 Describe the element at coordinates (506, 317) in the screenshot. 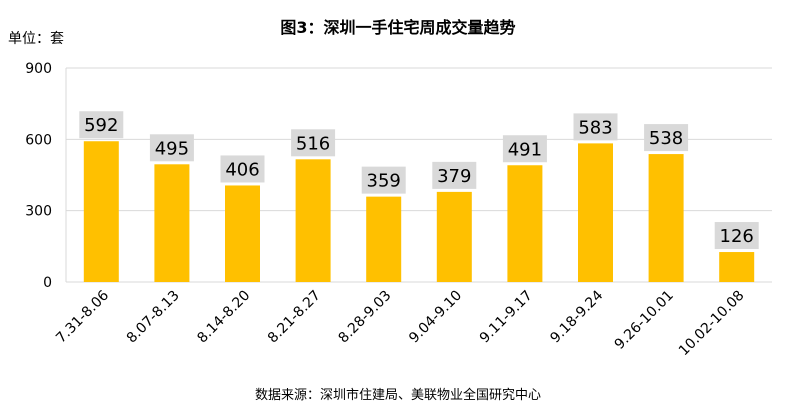

I see `x-tick-label: 9.11-9.17` at that location.